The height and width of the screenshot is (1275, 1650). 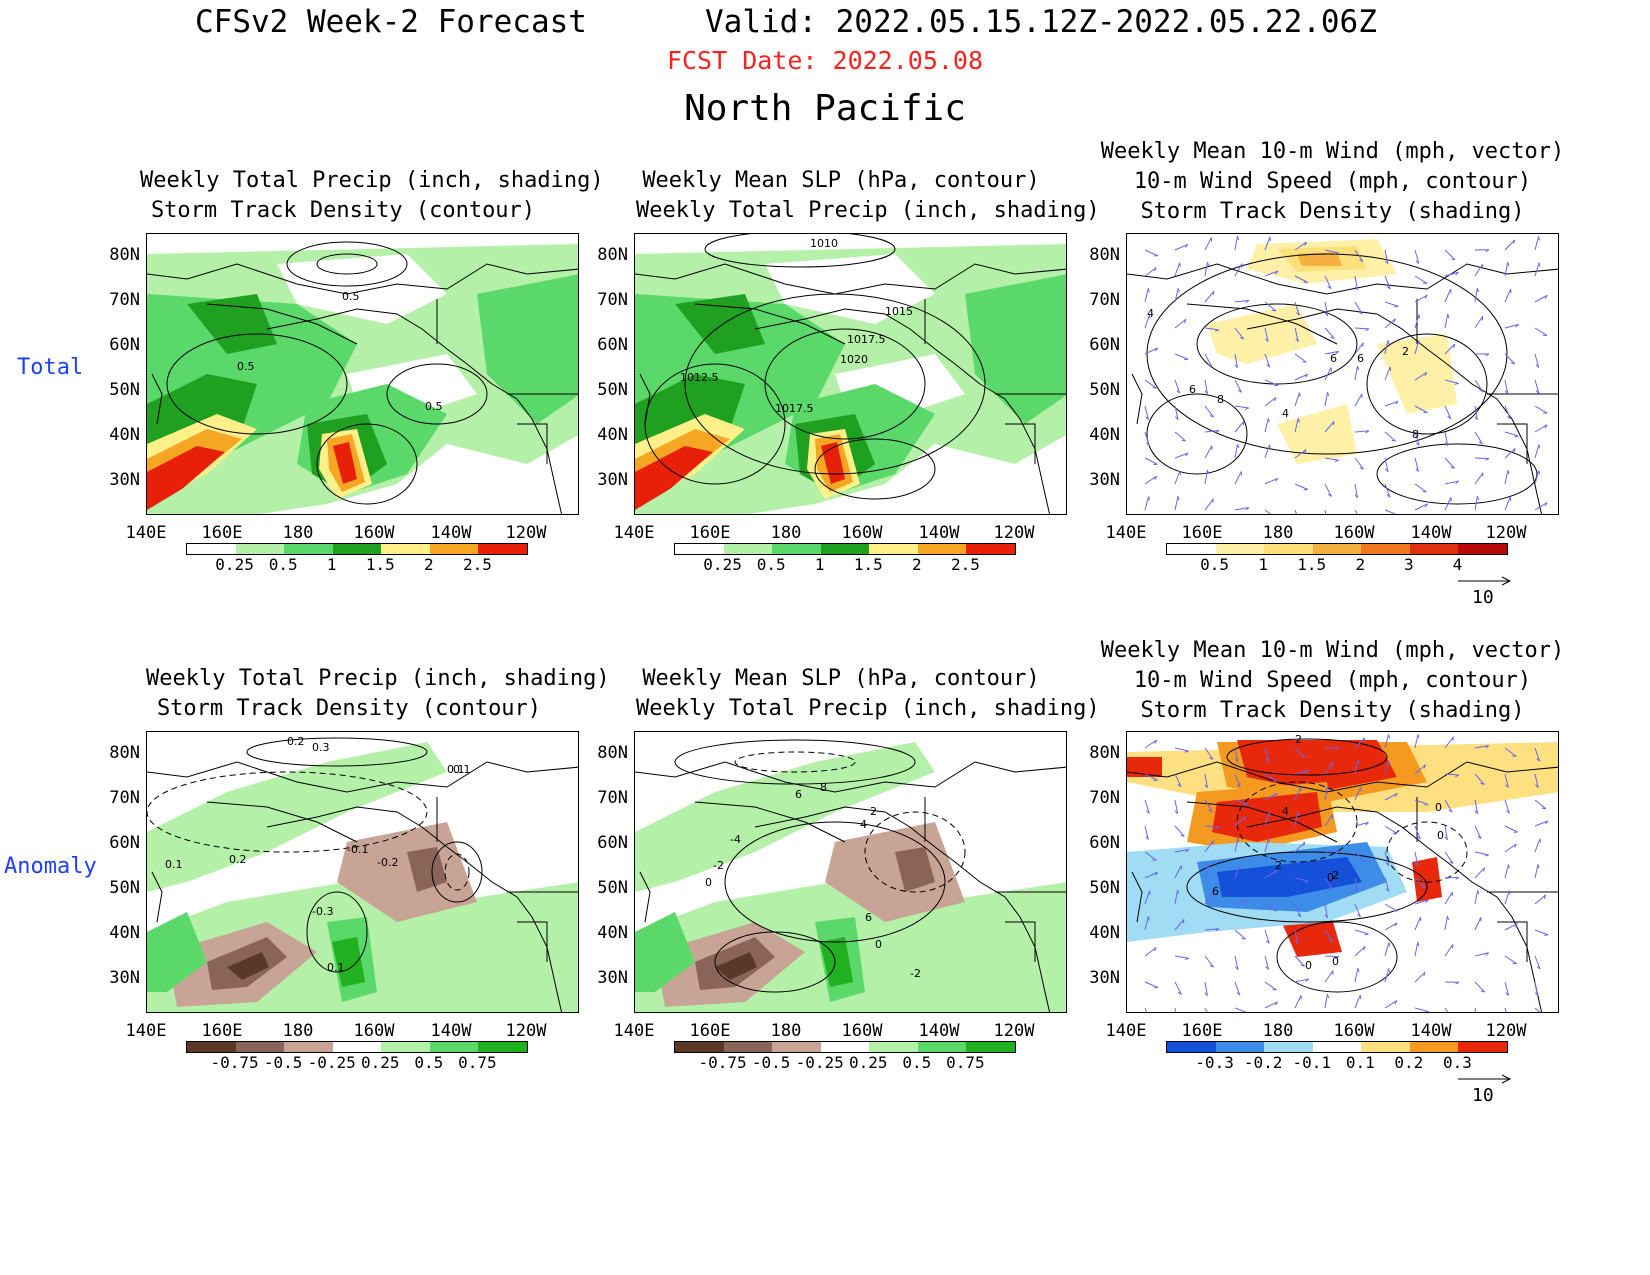 What do you see at coordinates (526, 533) in the screenshot?
I see `lon-tick-label: 120W` at bounding box center [526, 533].